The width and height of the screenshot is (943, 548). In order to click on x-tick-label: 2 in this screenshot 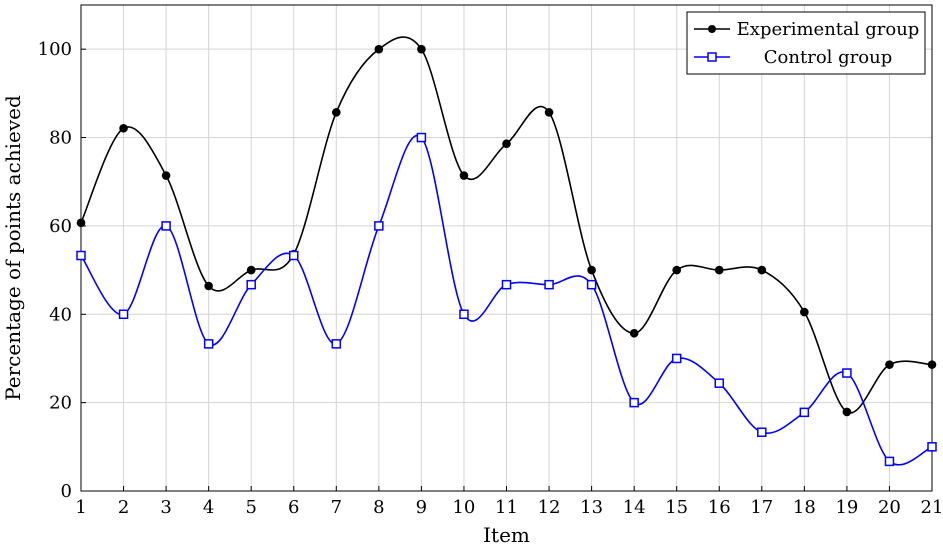, I will do `click(123, 507)`.